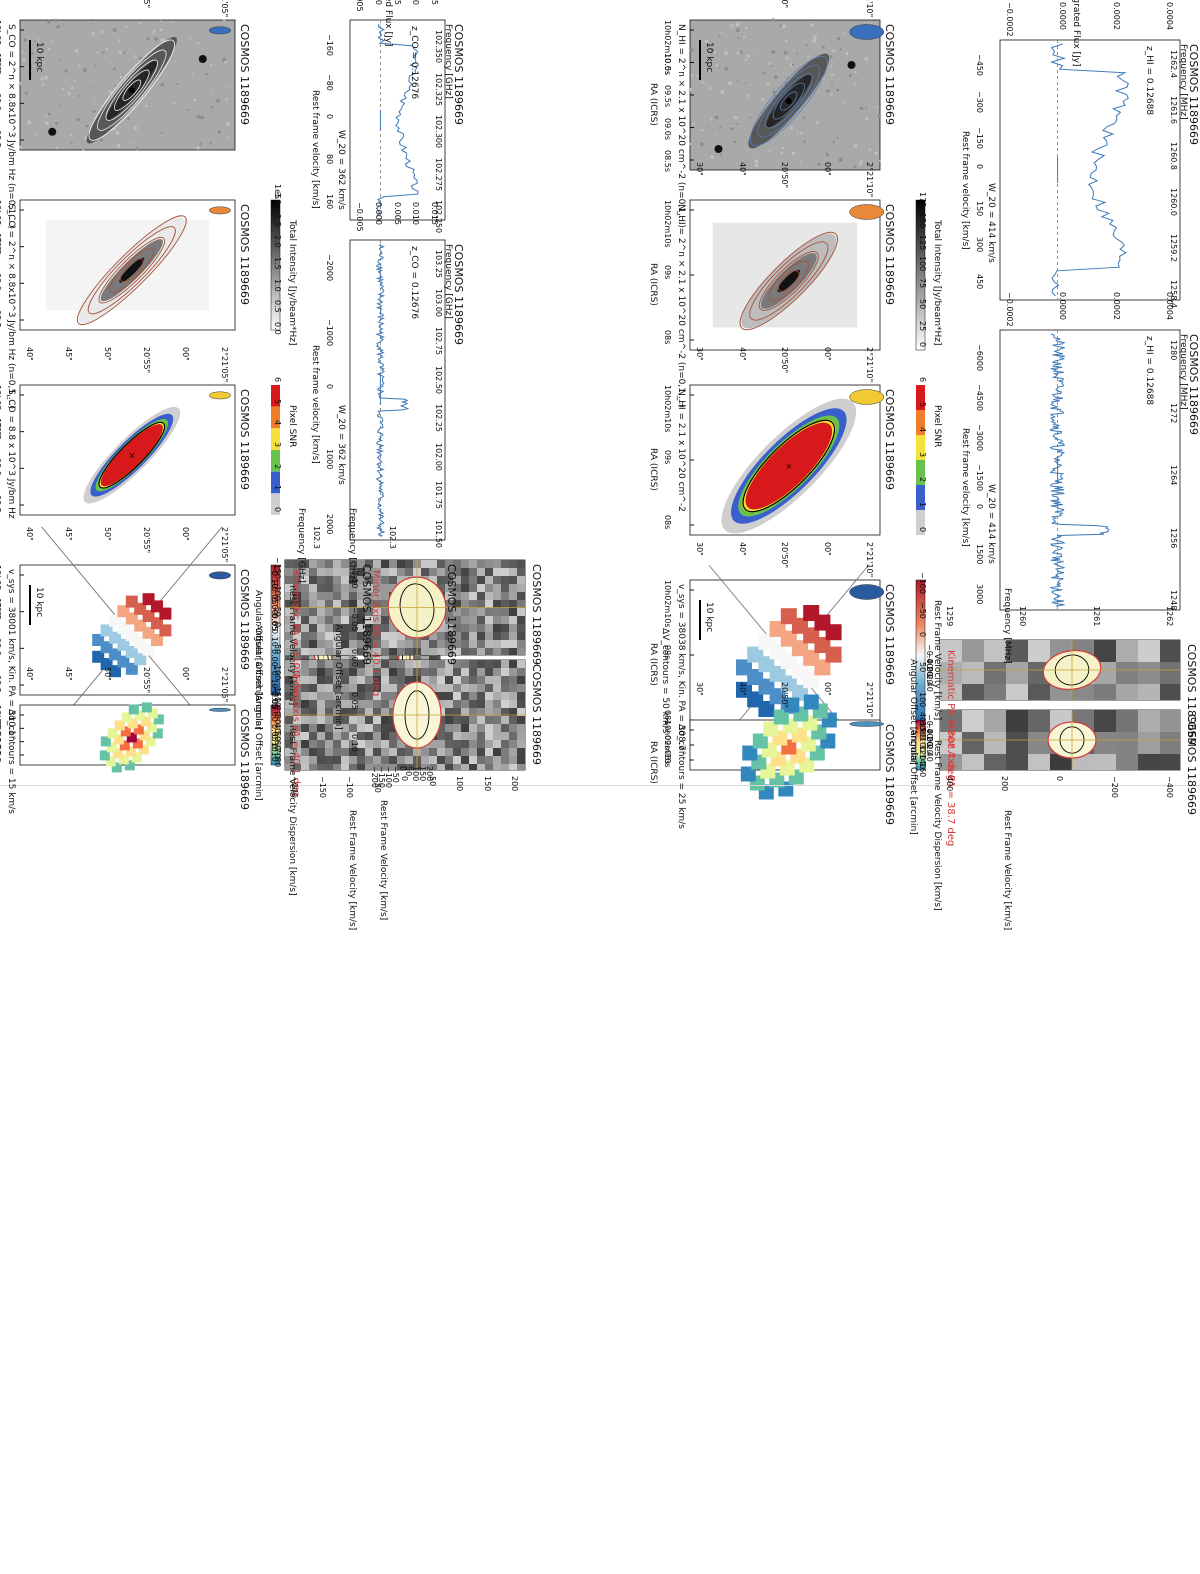  Describe the element at coordinates (979, 167) in the screenshot. I see `velocity-tick-label: 0` at that location.